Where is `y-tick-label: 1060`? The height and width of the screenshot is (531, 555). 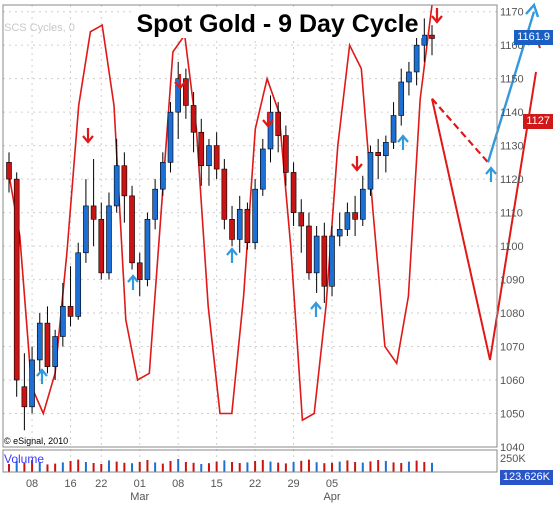
y-tick-label: 1060 is located at coordinates (512, 381).